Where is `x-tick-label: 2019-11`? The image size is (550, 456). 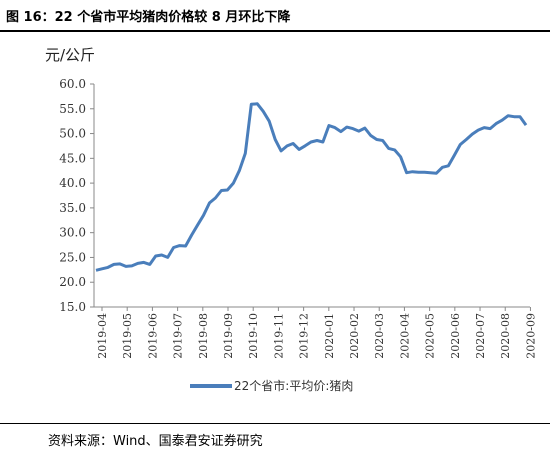 x-tick-label: 2019-11 is located at coordinates (278, 336).